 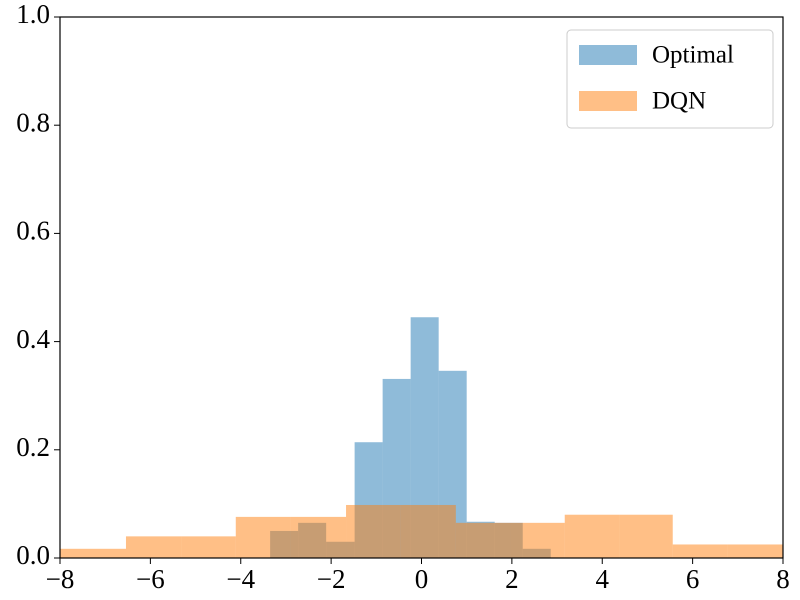 What do you see at coordinates (33, 231) in the screenshot?
I see `y-tick-label: 0.6` at bounding box center [33, 231].